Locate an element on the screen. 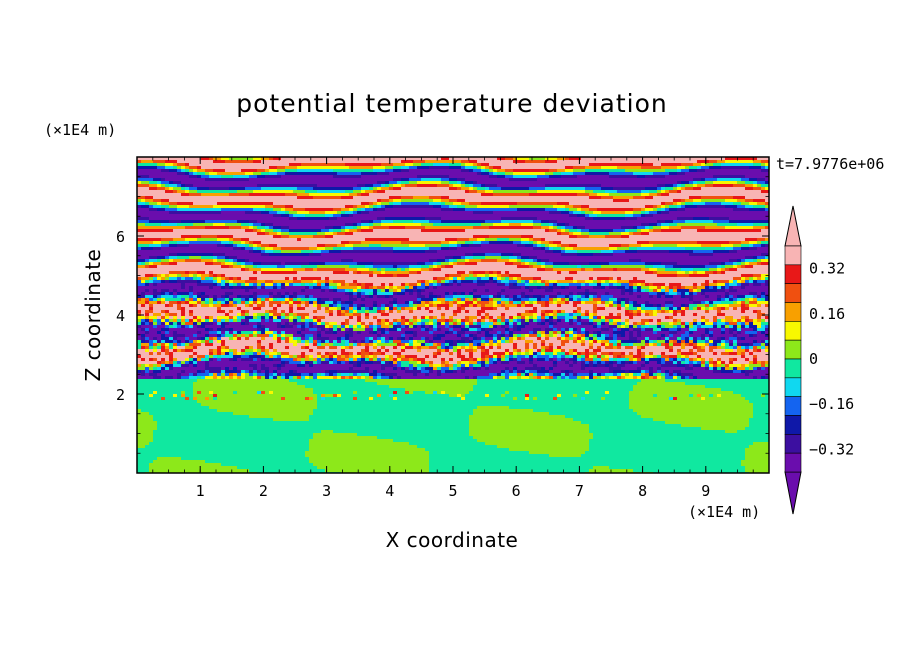  x-tick-label: 6 is located at coordinates (516, 491).